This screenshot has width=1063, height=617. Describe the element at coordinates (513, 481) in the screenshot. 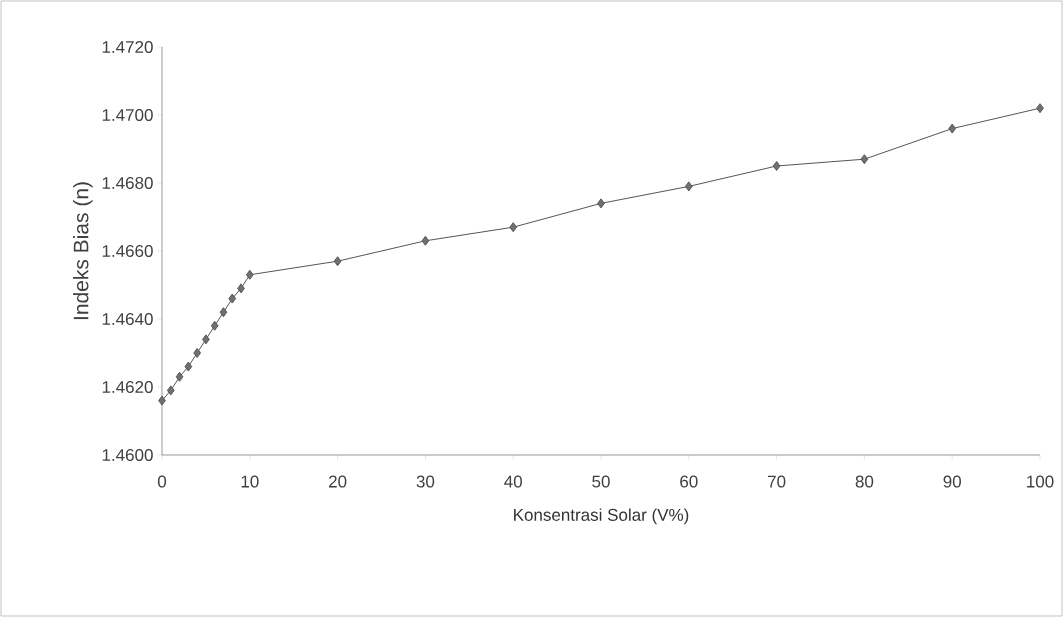

I see `x-tick-label: 40` at that location.